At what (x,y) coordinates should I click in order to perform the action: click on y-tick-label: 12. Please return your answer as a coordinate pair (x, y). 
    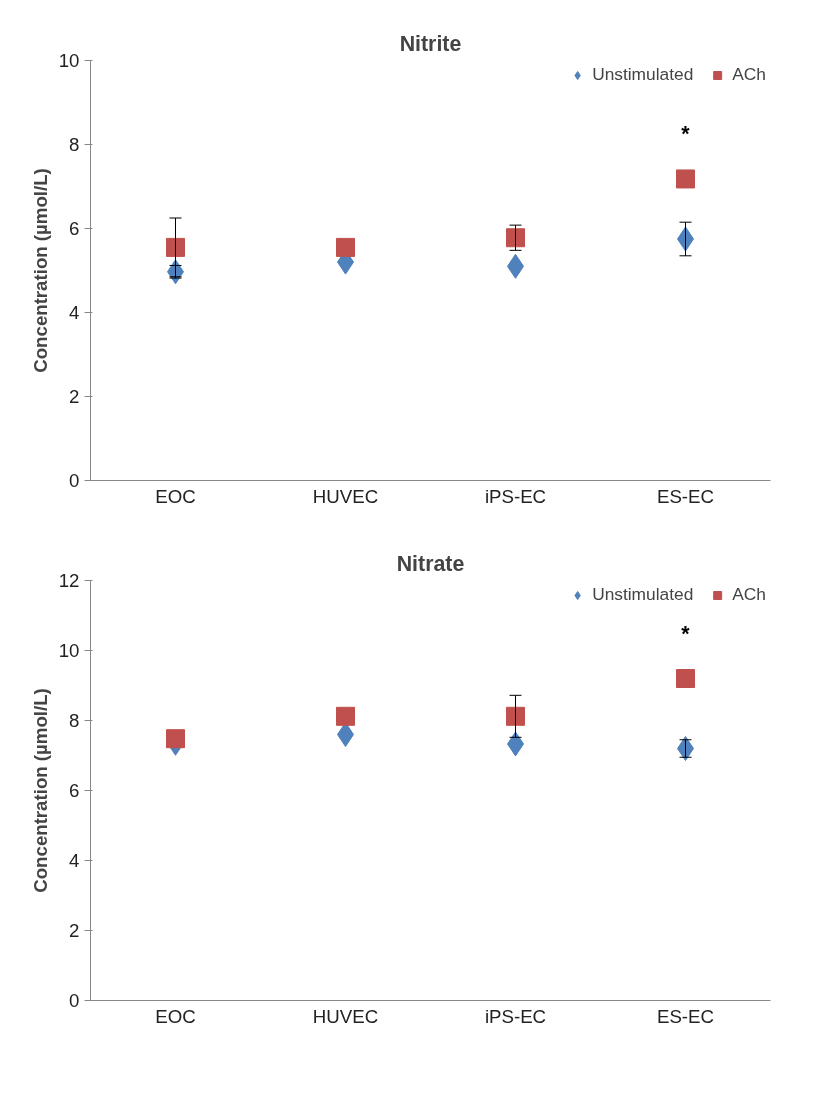
    Looking at the image, I should click on (69, 580).